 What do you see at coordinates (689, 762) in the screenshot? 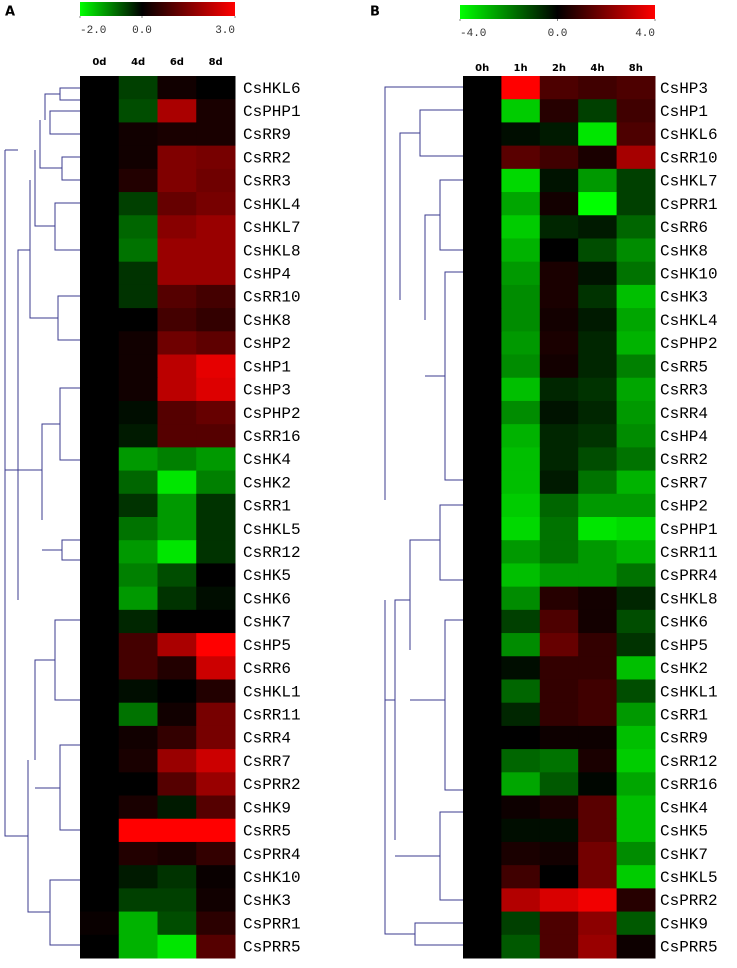
I see `row-label: CsRR12` at bounding box center [689, 762].